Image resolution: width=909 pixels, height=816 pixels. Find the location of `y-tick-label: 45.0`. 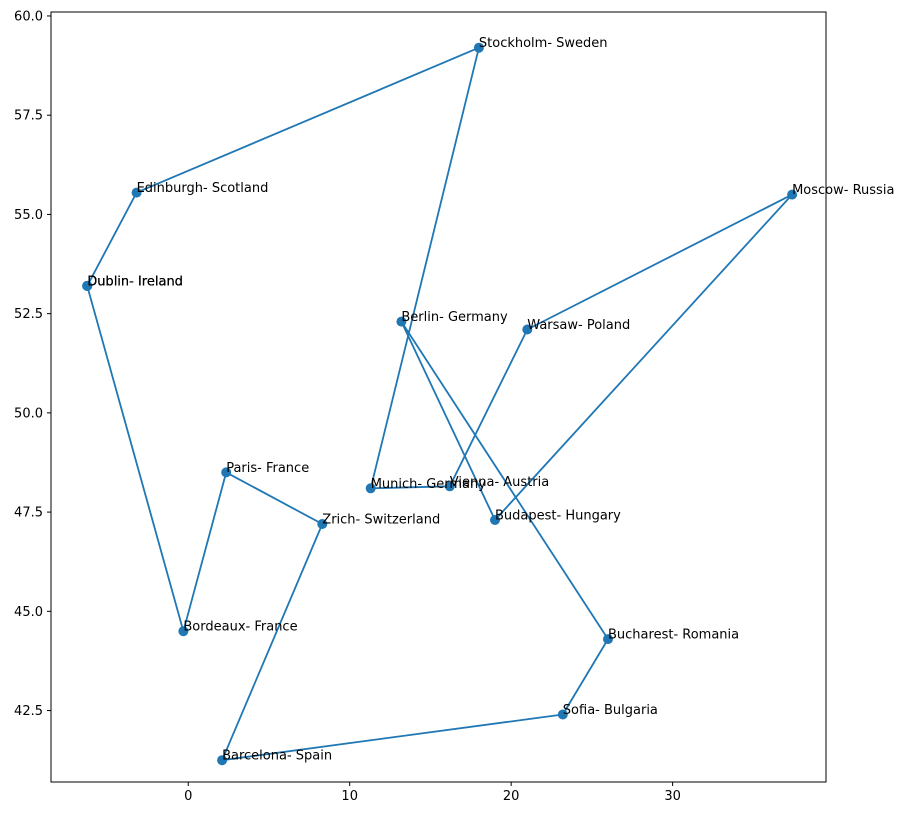

y-tick-label: 45.0 is located at coordinates (28, 612).